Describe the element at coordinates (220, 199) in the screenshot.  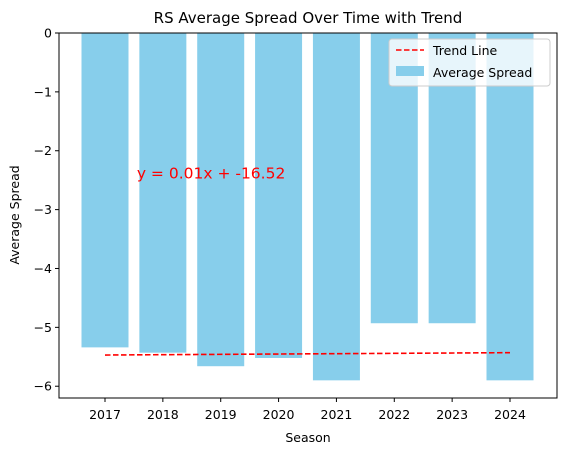
I see `bar-2019` at that location.